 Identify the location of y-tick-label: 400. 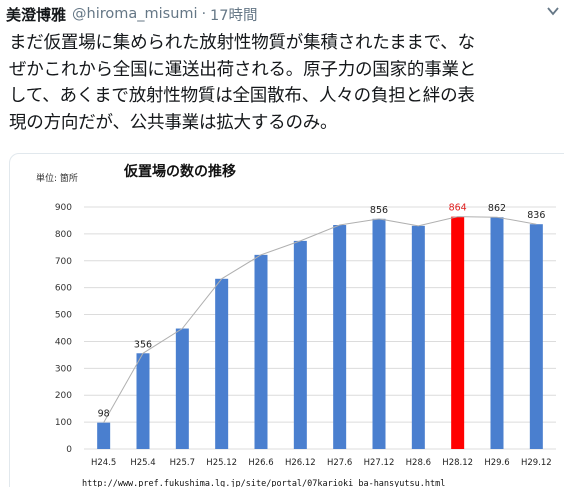
(63, 342).